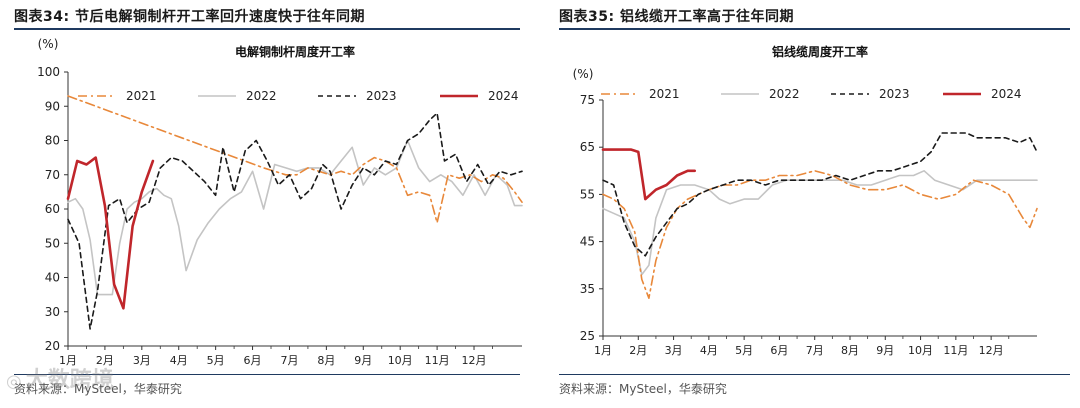 The height and width of the screenshot is (408, 1080). I want to click on y-tick-label: 80, so click(52, 141).